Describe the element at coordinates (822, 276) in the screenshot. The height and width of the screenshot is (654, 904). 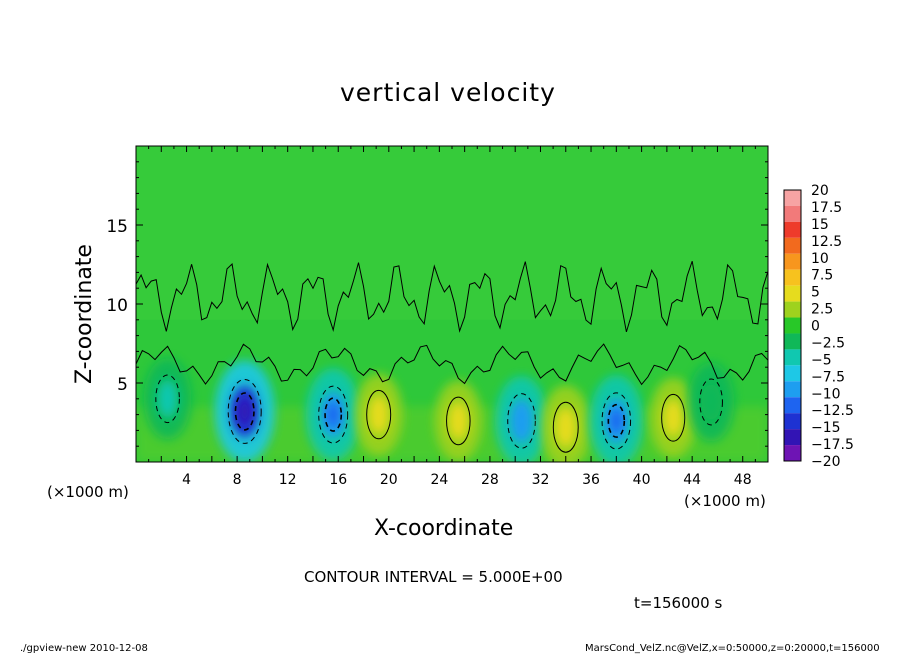
I see `colorbar-label: 7.5` at that location.